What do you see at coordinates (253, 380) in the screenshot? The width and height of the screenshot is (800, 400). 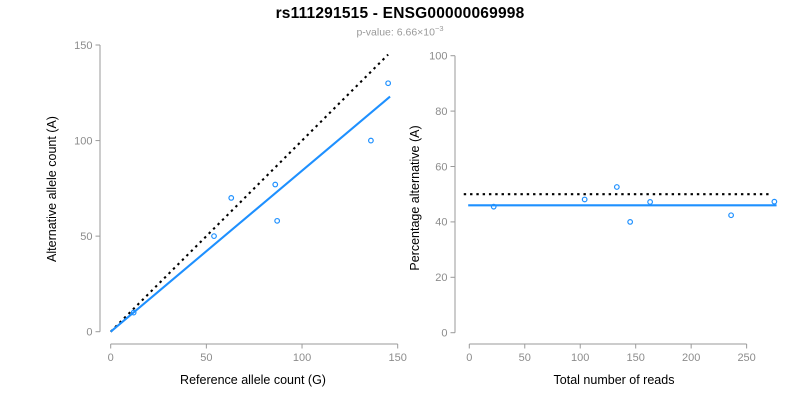 I see `x-axis-title: Reference allele count (G)` at bounding box center [253, 380].